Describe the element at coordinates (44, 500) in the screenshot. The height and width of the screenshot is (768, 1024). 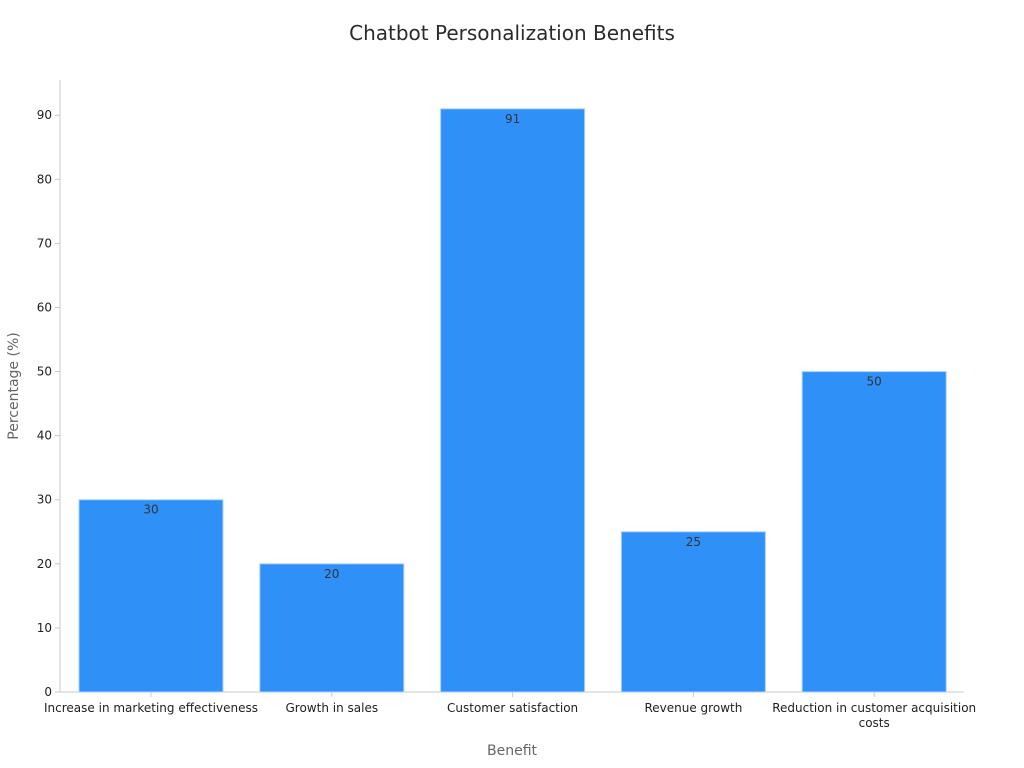
I see `y-tick-label: 30` at that location.